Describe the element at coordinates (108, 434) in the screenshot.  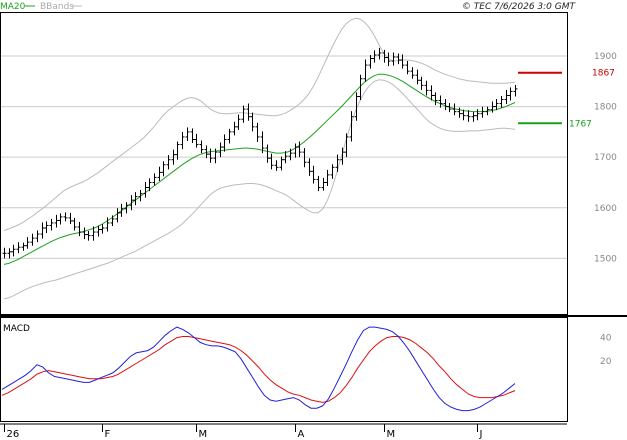
I see `month-label: F` at that location.